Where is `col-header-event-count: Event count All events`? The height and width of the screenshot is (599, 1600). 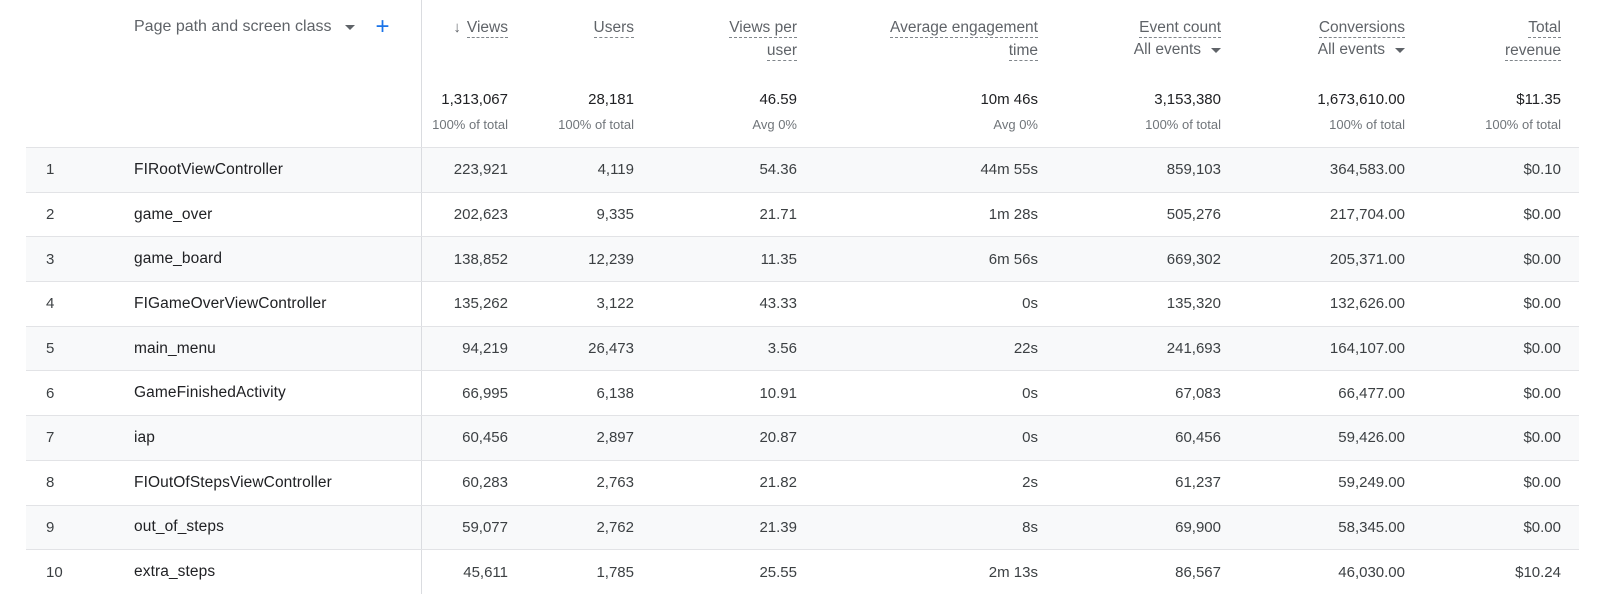
col-header-event-count: Event count All events is located at coordinates (1177, 39).